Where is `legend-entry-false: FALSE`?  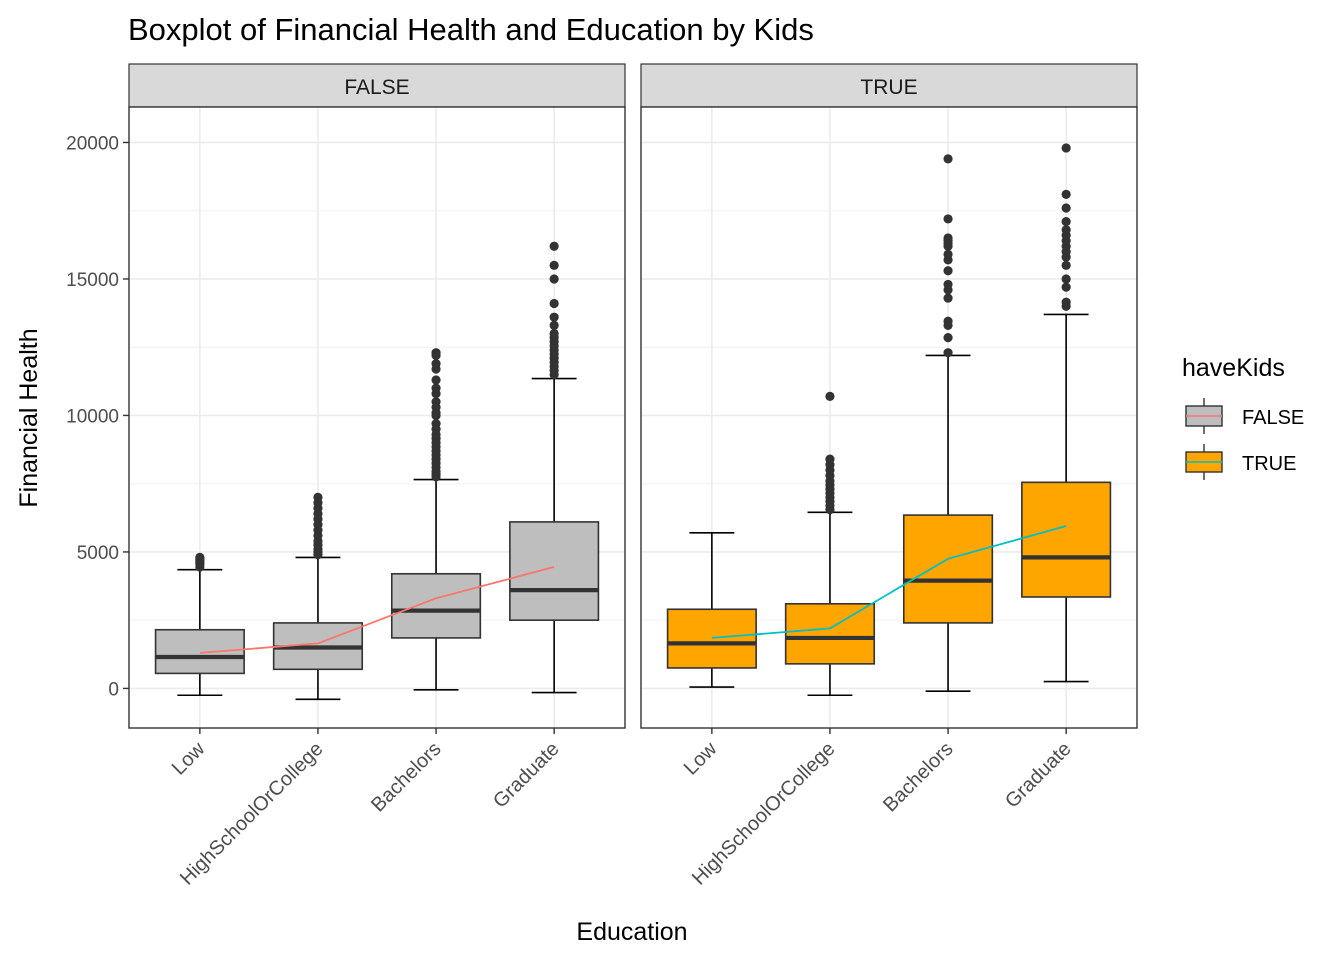
legend-entry-false: FALSE is located at coordinates (1244, 416).